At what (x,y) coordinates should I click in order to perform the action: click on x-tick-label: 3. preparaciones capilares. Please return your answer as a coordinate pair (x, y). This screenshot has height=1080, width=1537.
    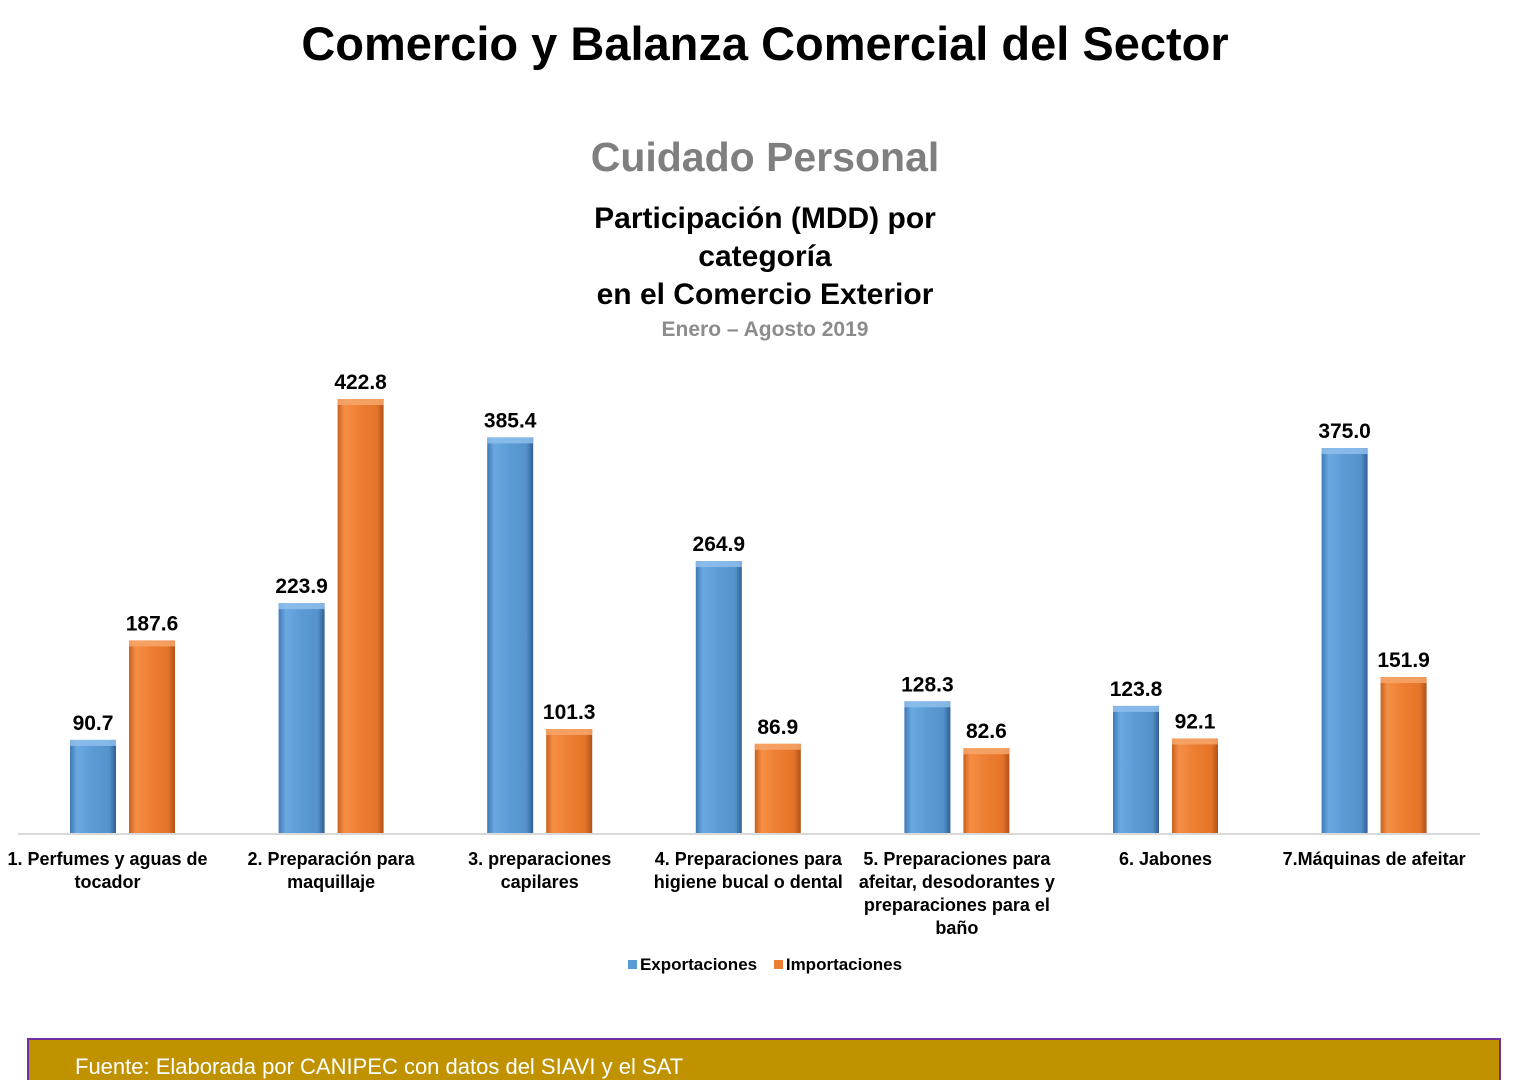
    Looking at the image, I should click on (540, 870).